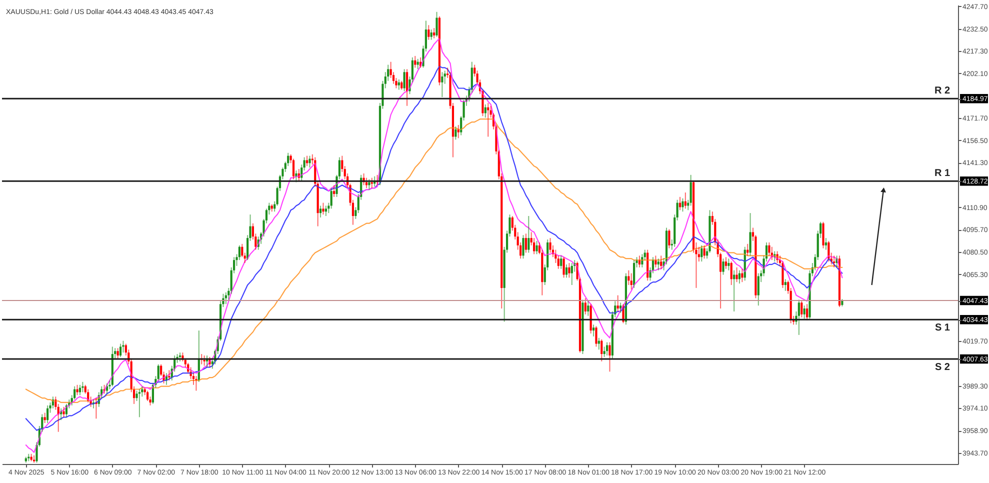 The height and width of the screenshot is (483, 989). What do you see at coordinates (942, 174) in the screenshot?
I see `ref-line-label: R 1` at bounding box center [942, 174].